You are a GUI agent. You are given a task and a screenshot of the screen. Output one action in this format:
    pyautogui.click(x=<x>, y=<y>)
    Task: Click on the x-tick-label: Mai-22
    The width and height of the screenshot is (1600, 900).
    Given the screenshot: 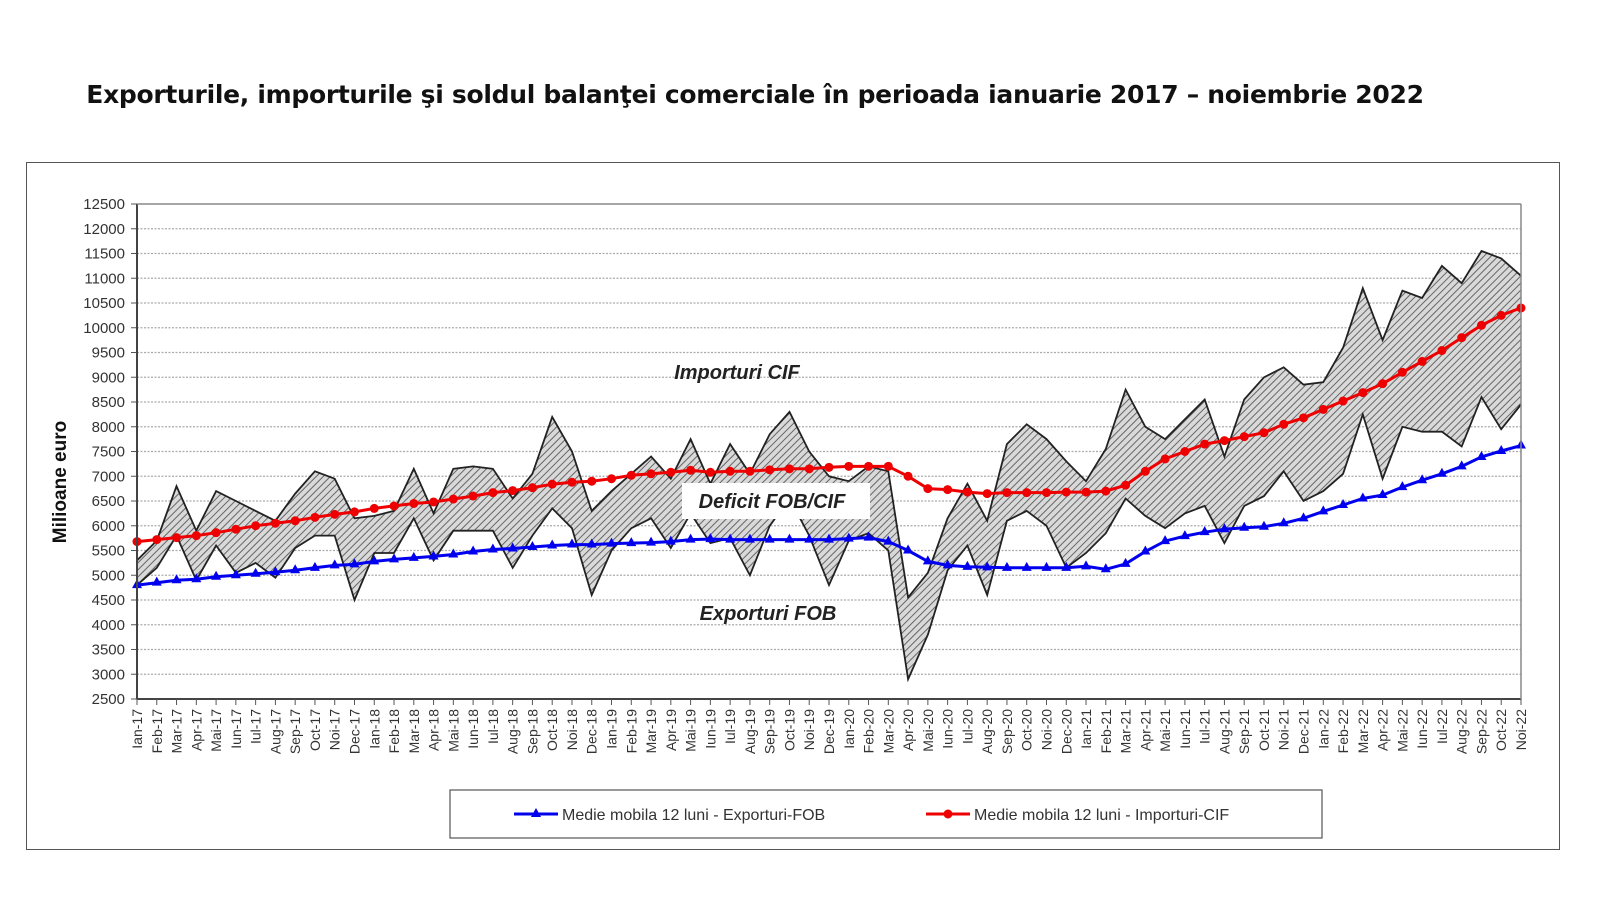 What is the action you would take?
    pyautogui.click(x=1402, y=730)
    